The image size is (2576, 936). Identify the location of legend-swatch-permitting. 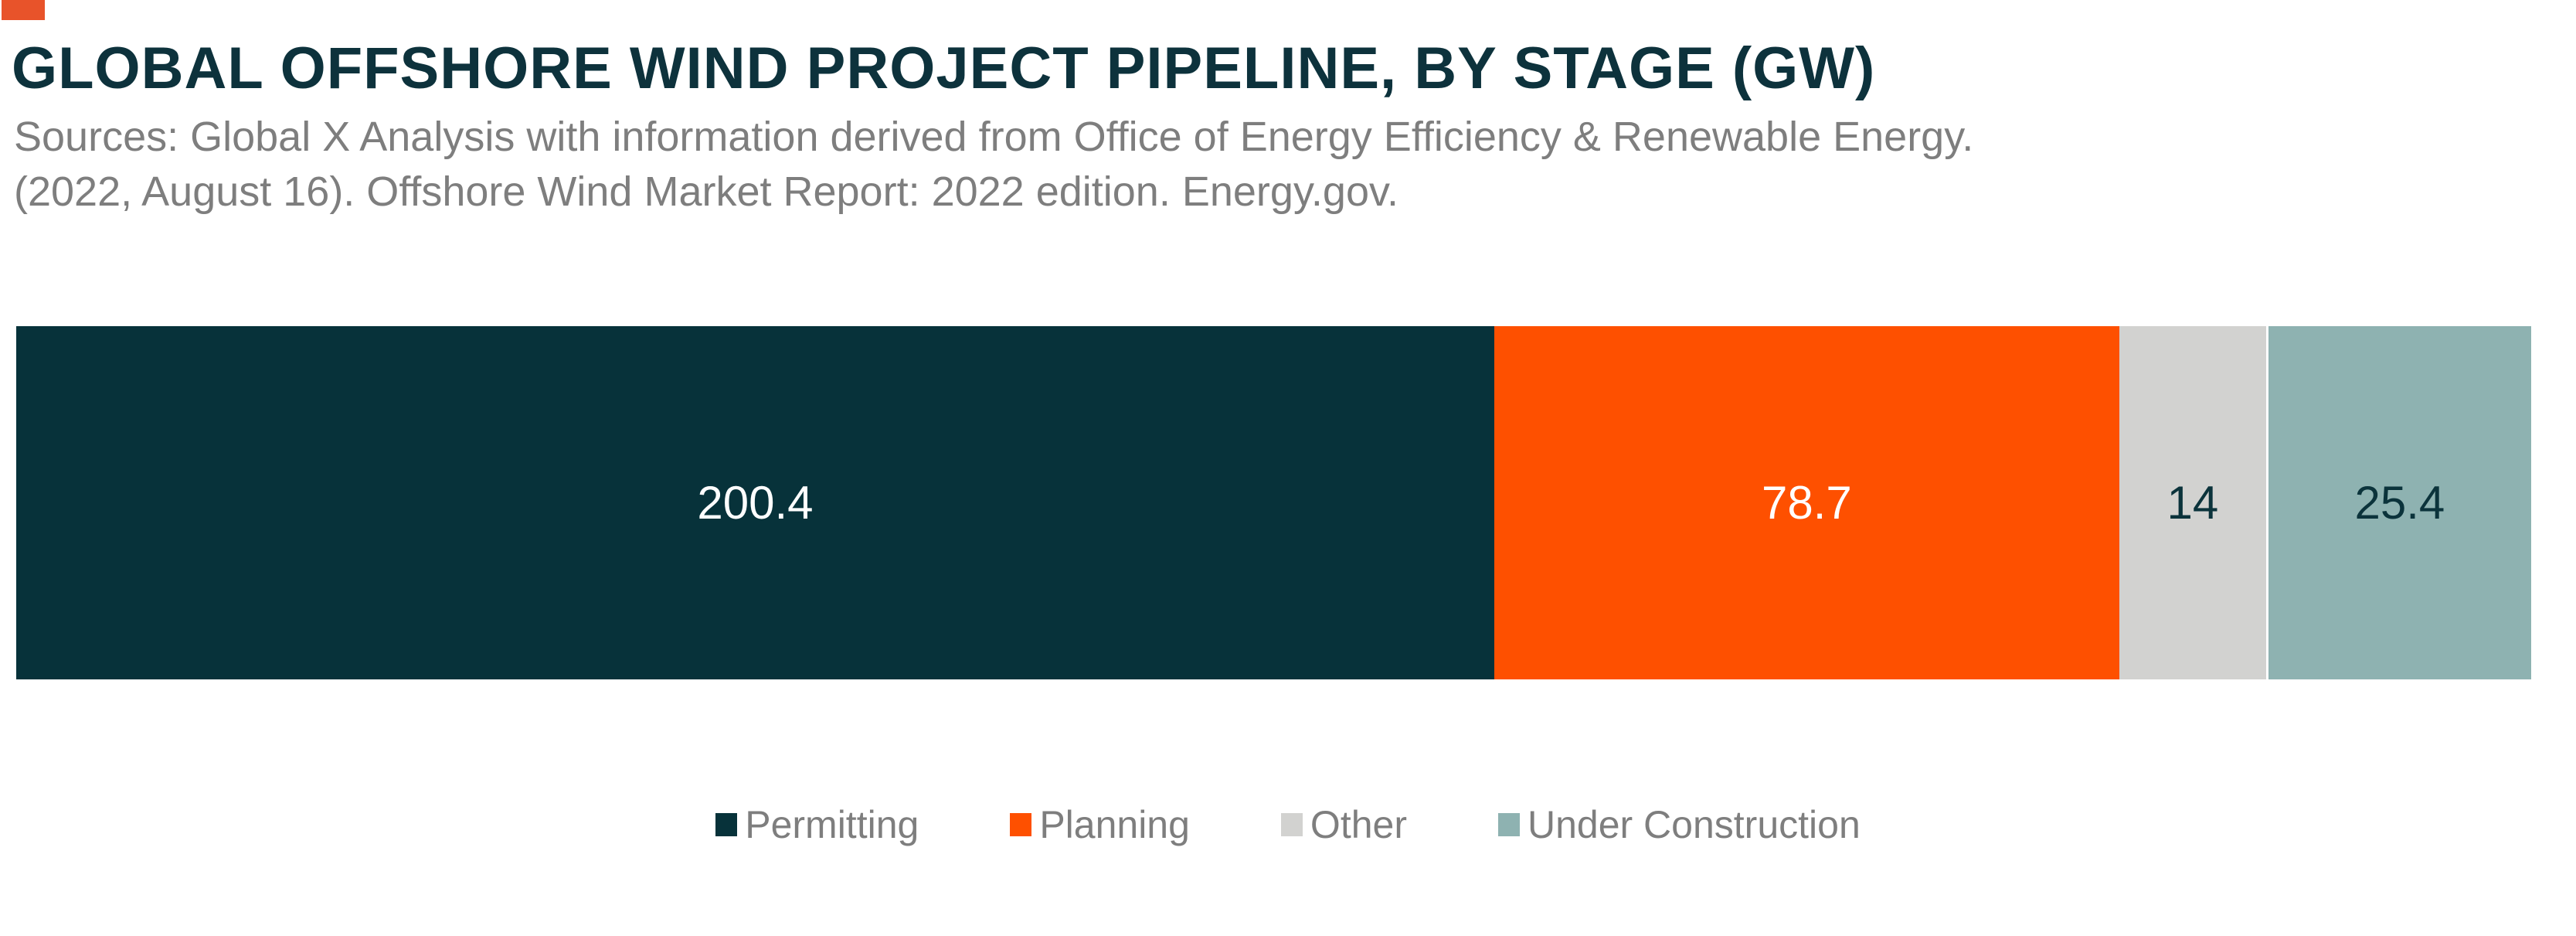
(726, 825).